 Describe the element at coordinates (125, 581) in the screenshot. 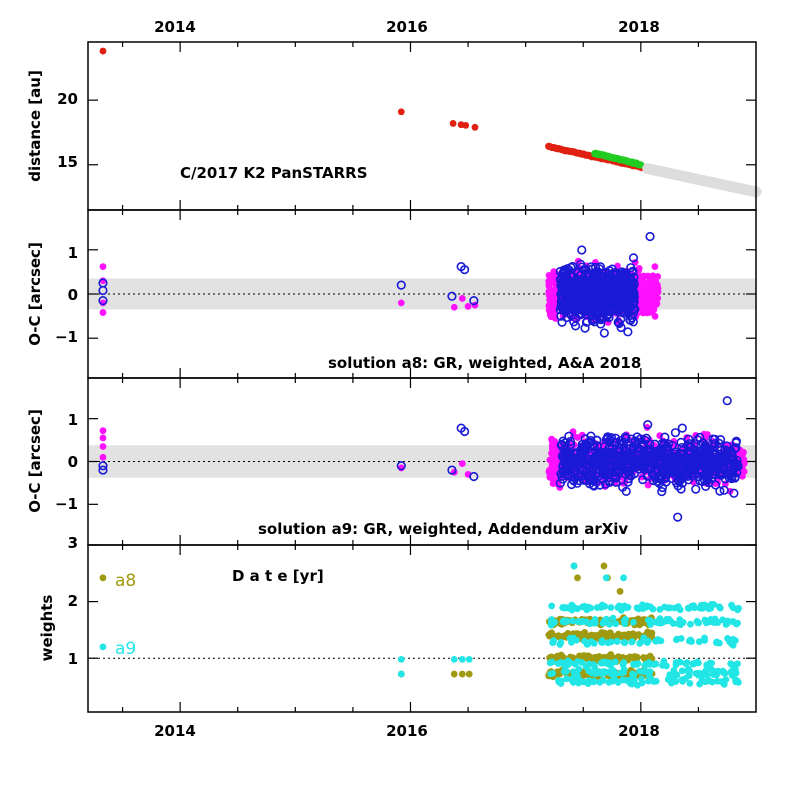

I see `legend-a8-label: a8` at that location.